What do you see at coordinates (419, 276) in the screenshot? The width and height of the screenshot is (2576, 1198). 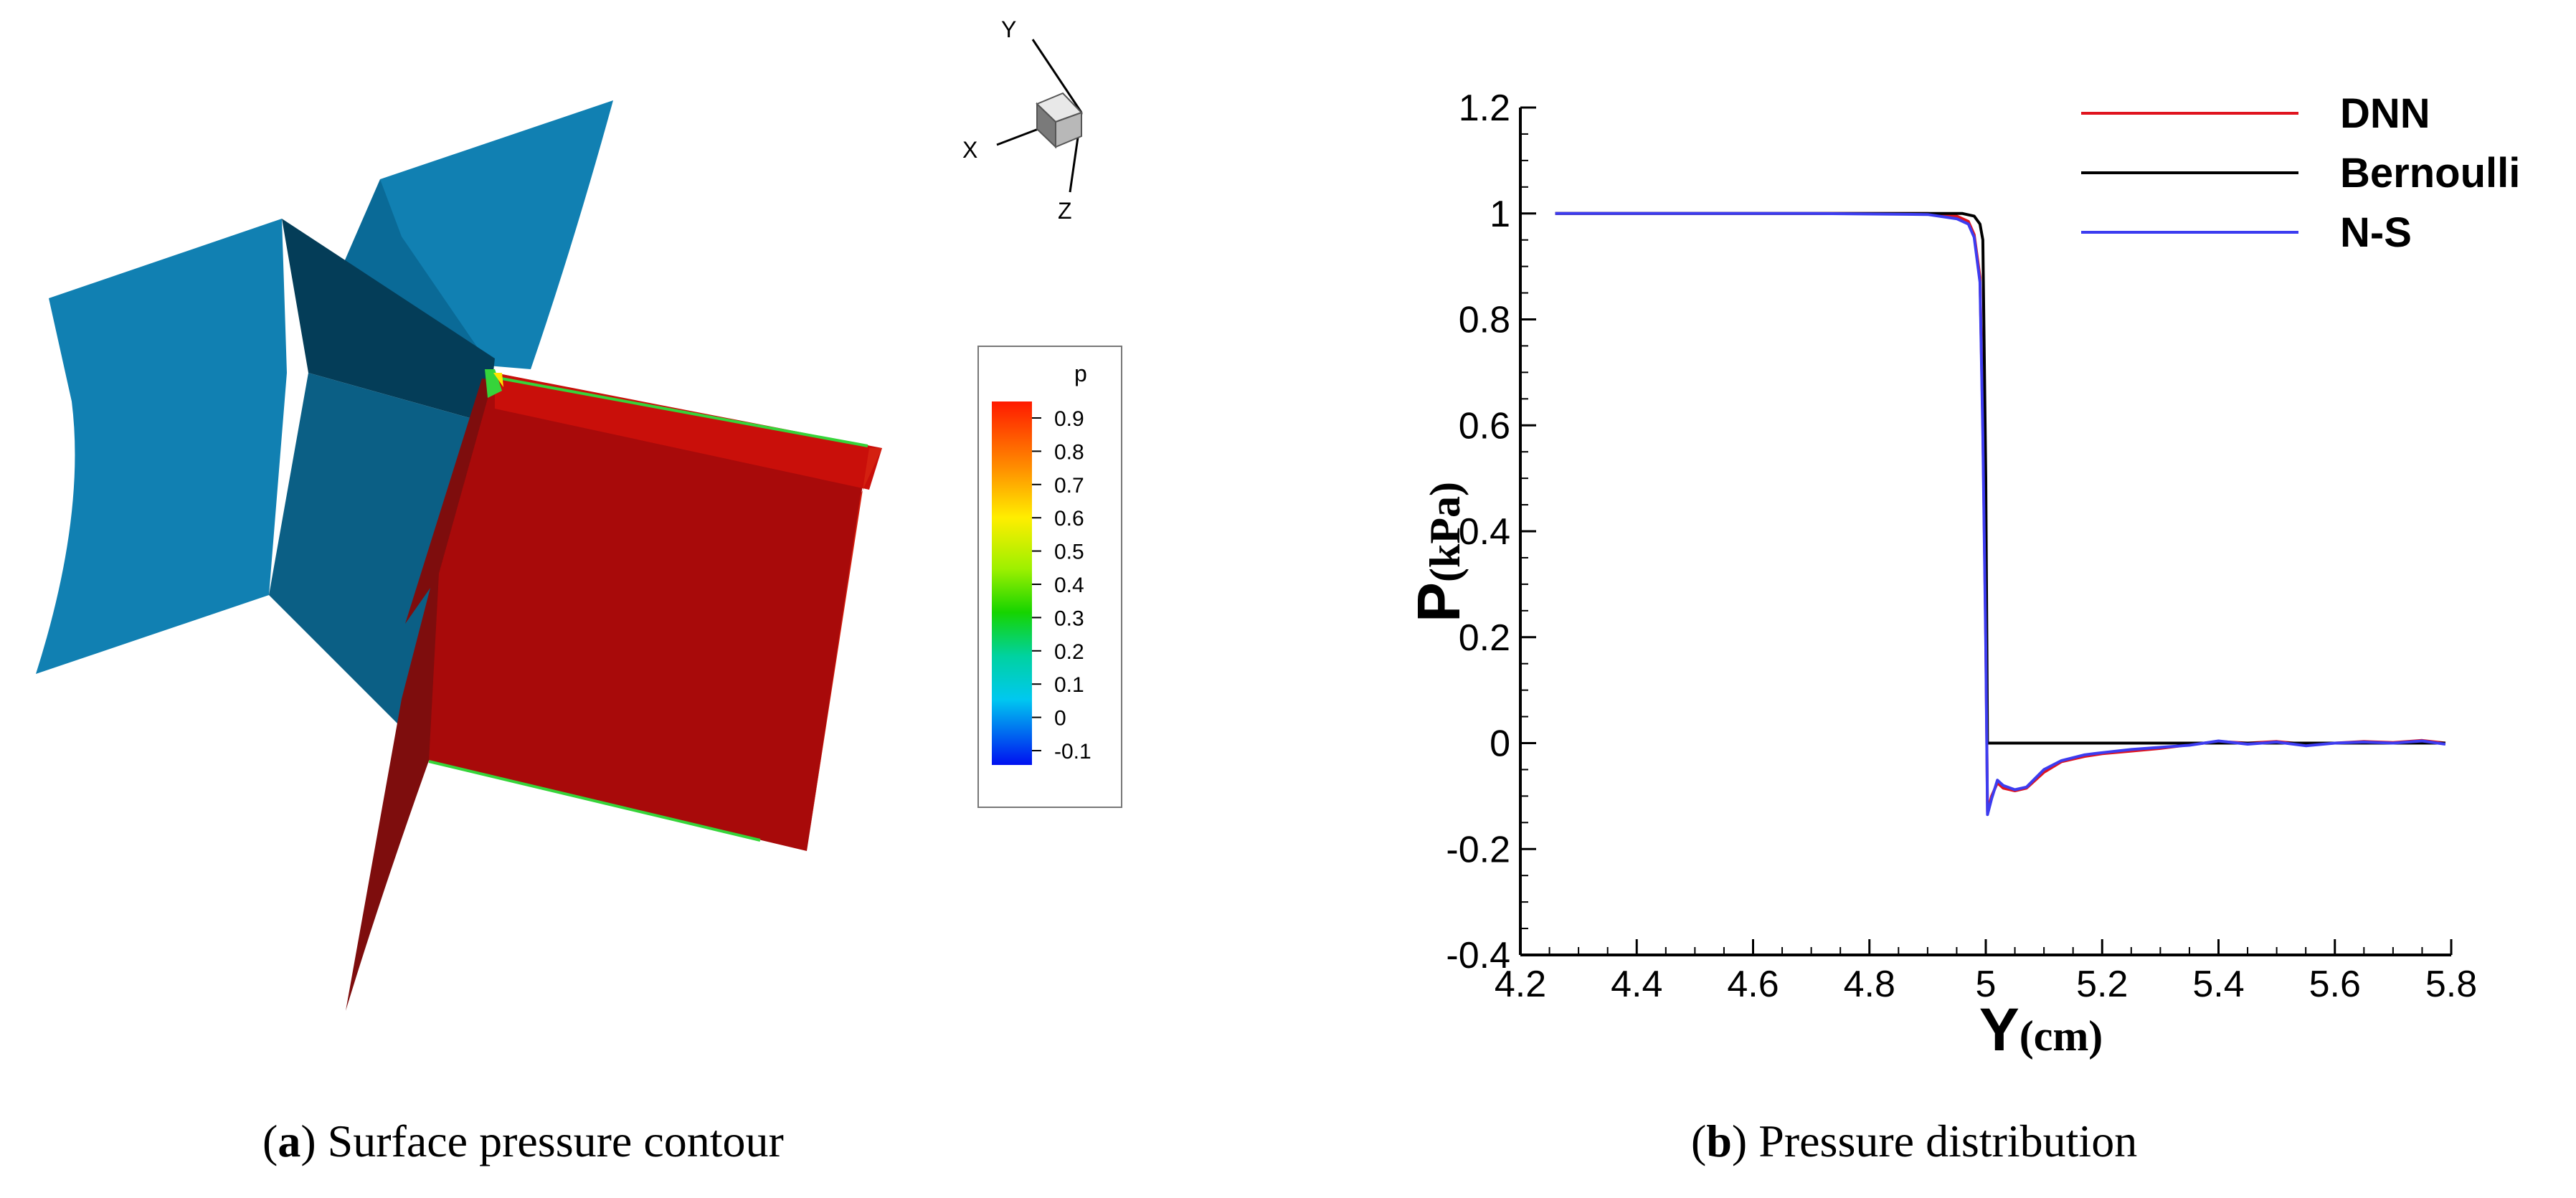 I see `upper-blue-panel-shade` at bounding box center [419, 276].